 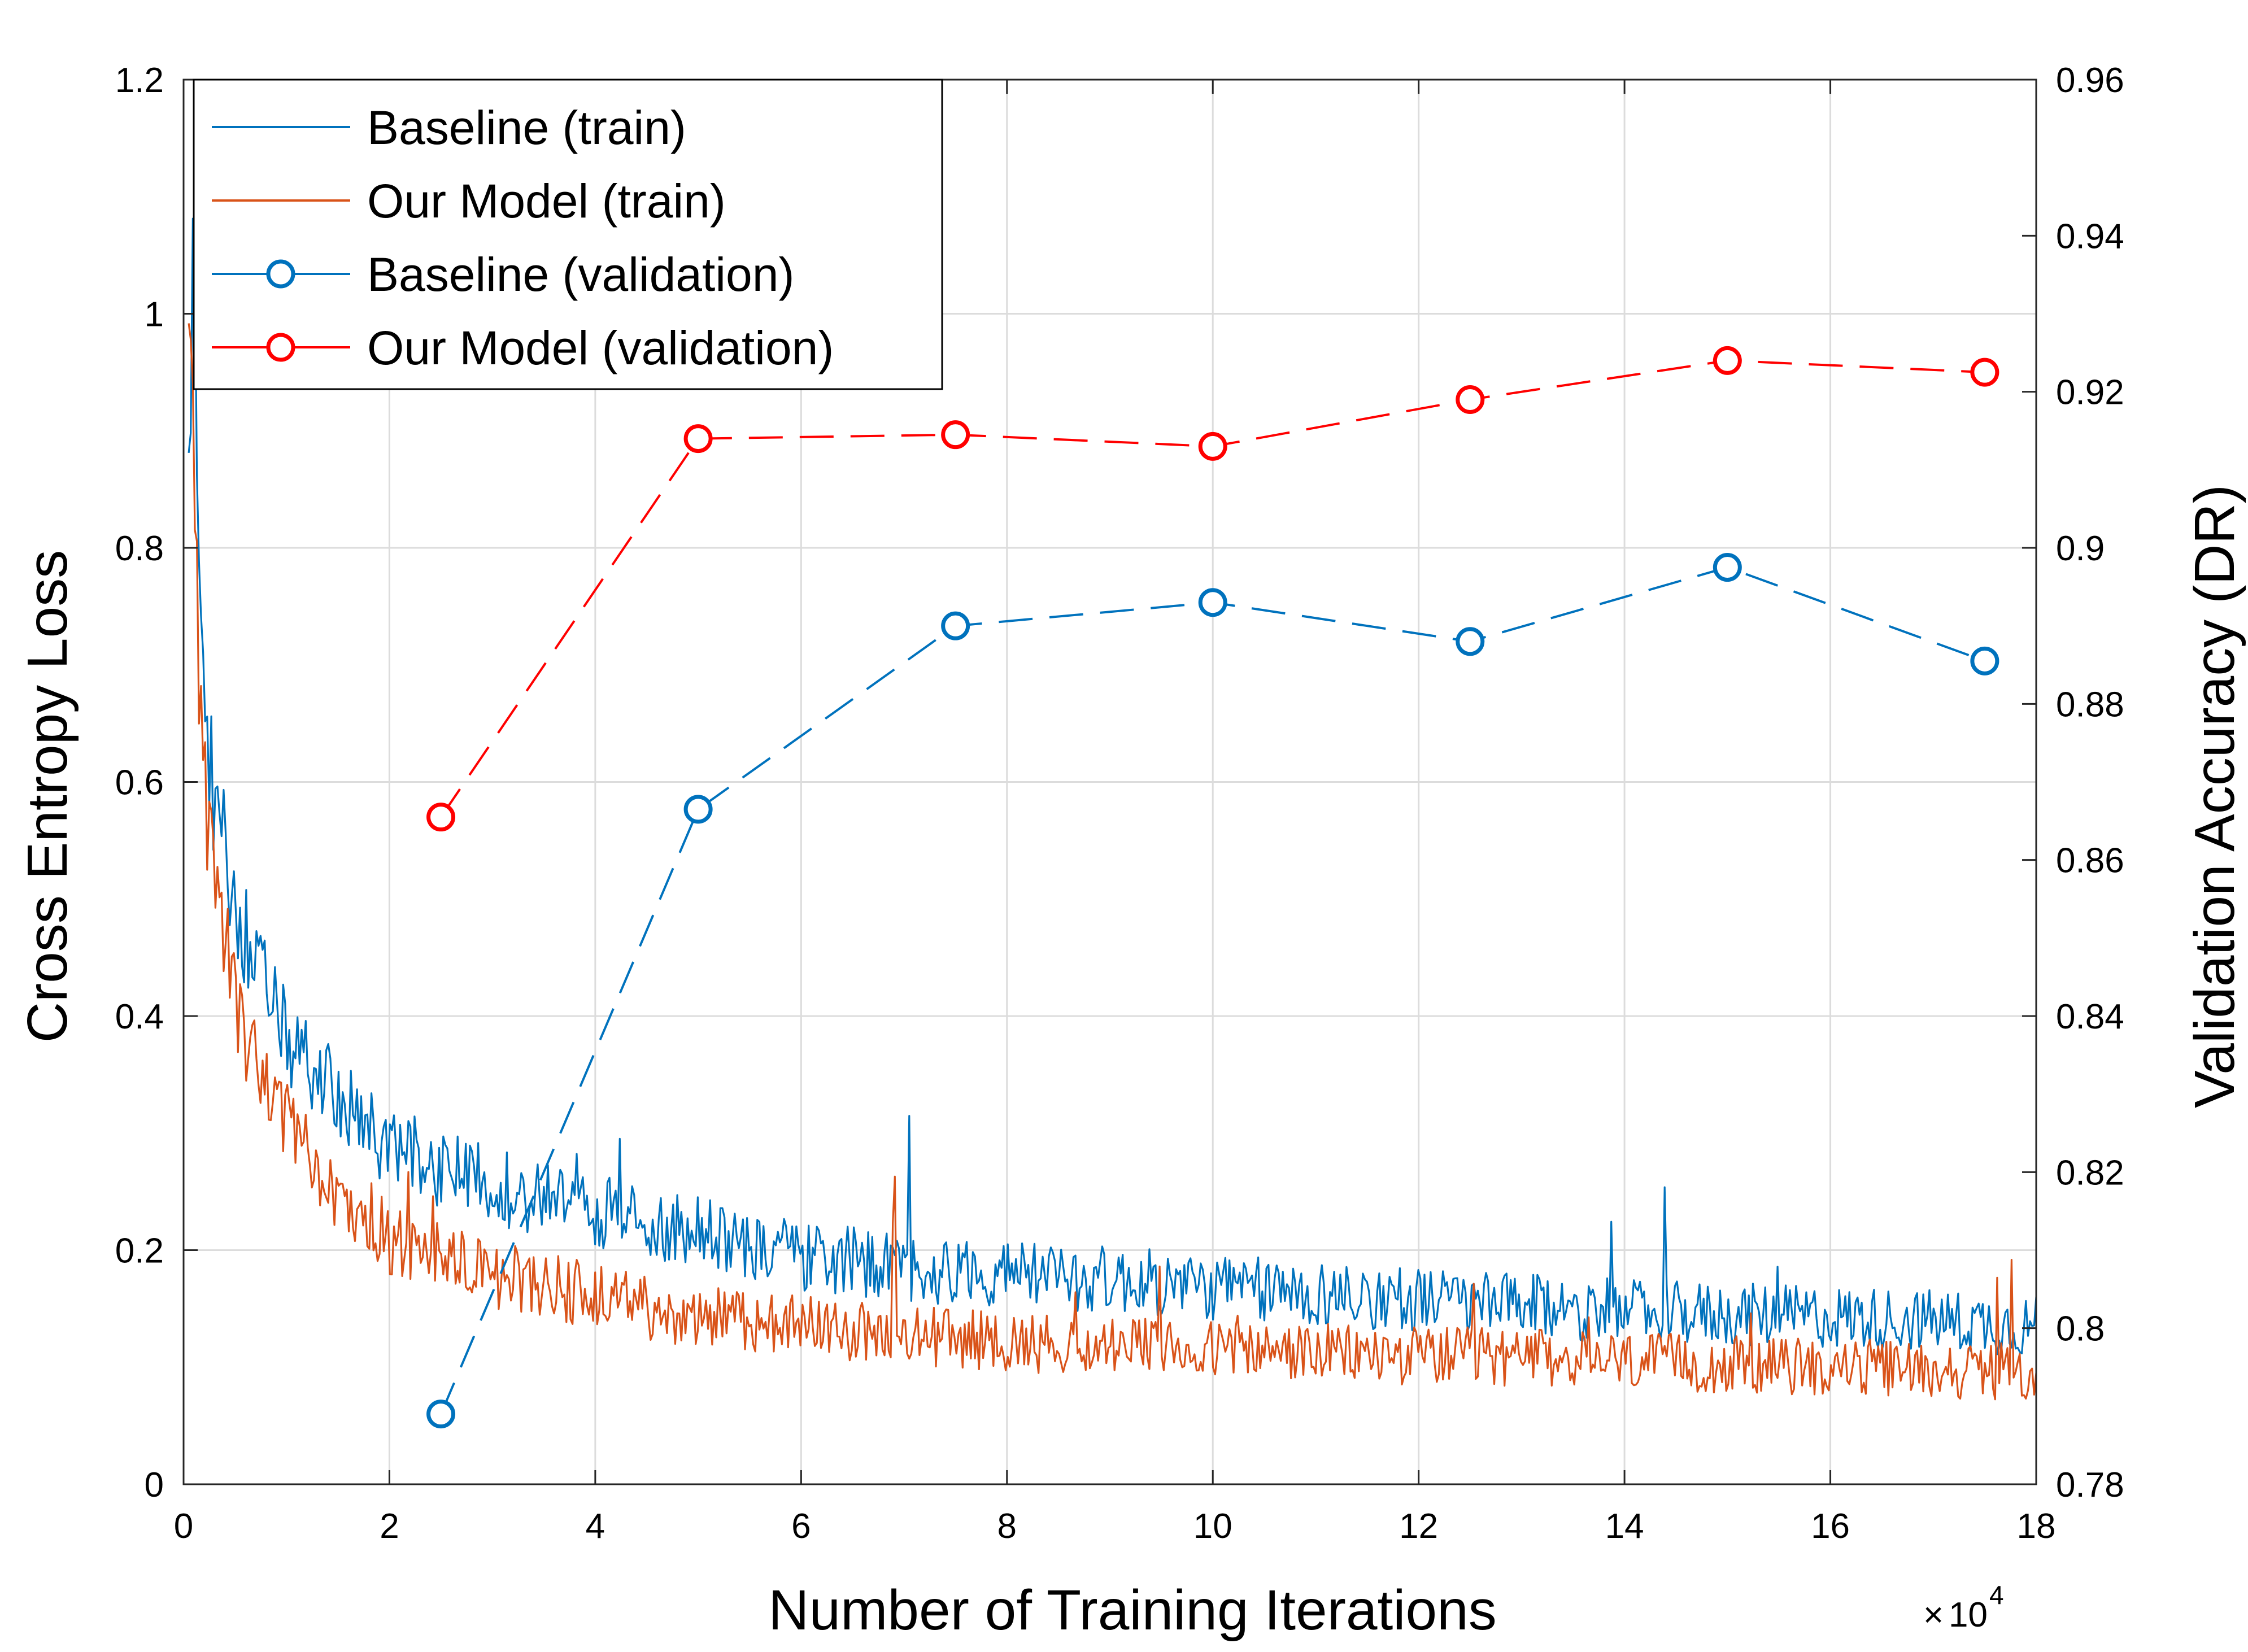 What do you see at coordinates (139, 80) in the screenshot?
I see `y-left-tick-label: 1.2` at bounding box center [139, 80].